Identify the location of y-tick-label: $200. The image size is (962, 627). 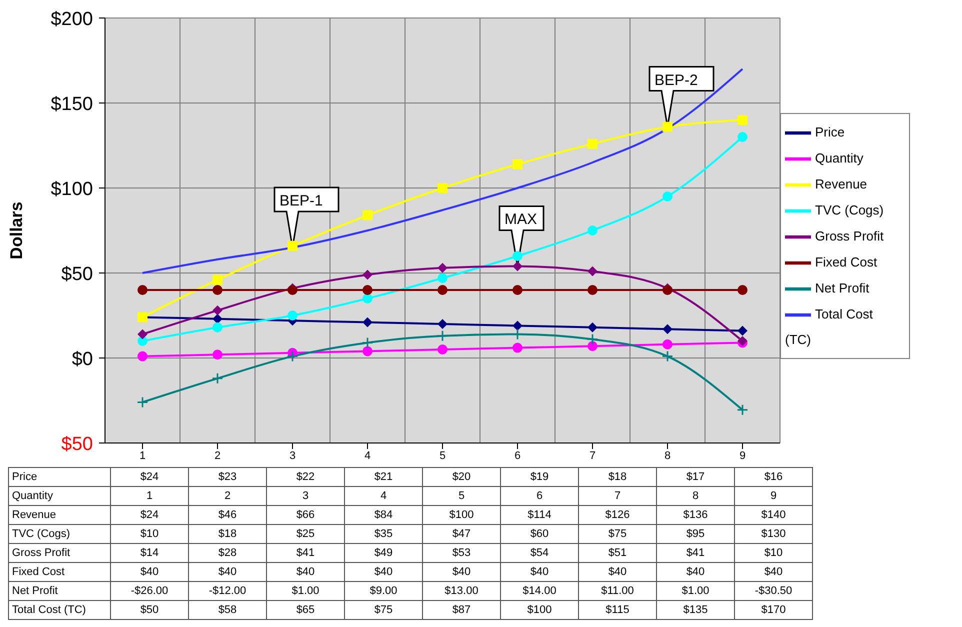
(71, 19).